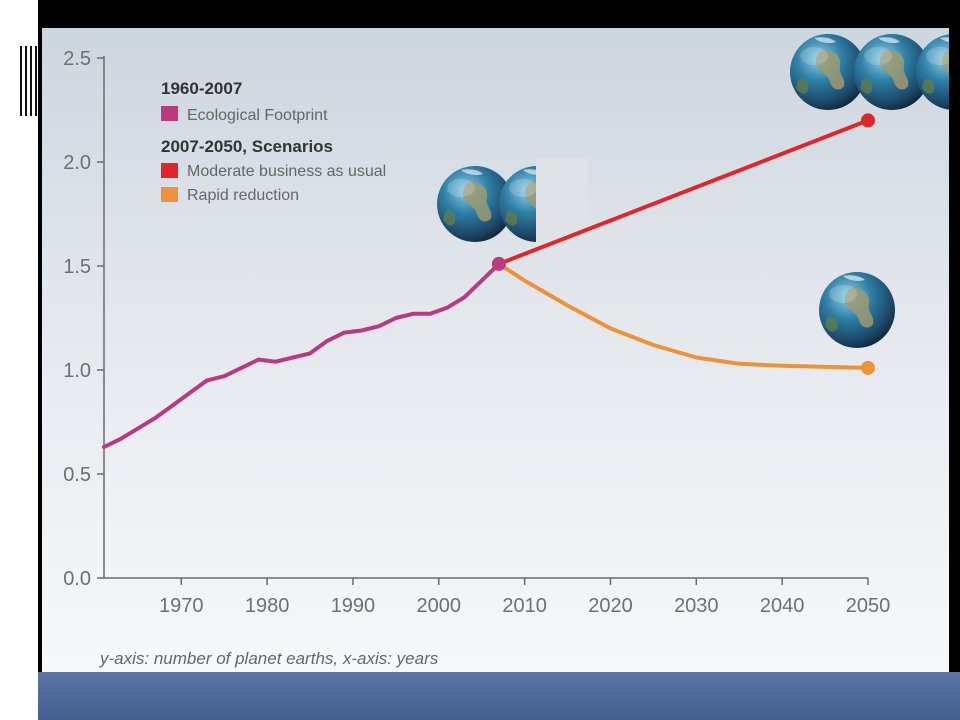 The image size is (960, 720). Describe the element at coordinates (868, 606) in the screenshot. I see `x-tick-label: 2050` at that location.